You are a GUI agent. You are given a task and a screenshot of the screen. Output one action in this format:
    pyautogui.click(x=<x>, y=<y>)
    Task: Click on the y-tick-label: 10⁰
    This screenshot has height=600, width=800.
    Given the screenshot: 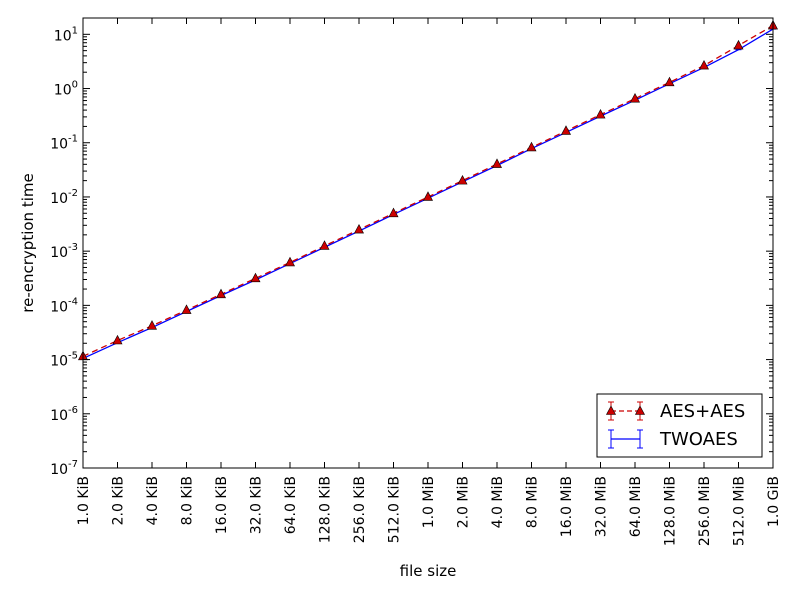 What is the action you would take?
    pyautogui.click(x=66, y=89)
    